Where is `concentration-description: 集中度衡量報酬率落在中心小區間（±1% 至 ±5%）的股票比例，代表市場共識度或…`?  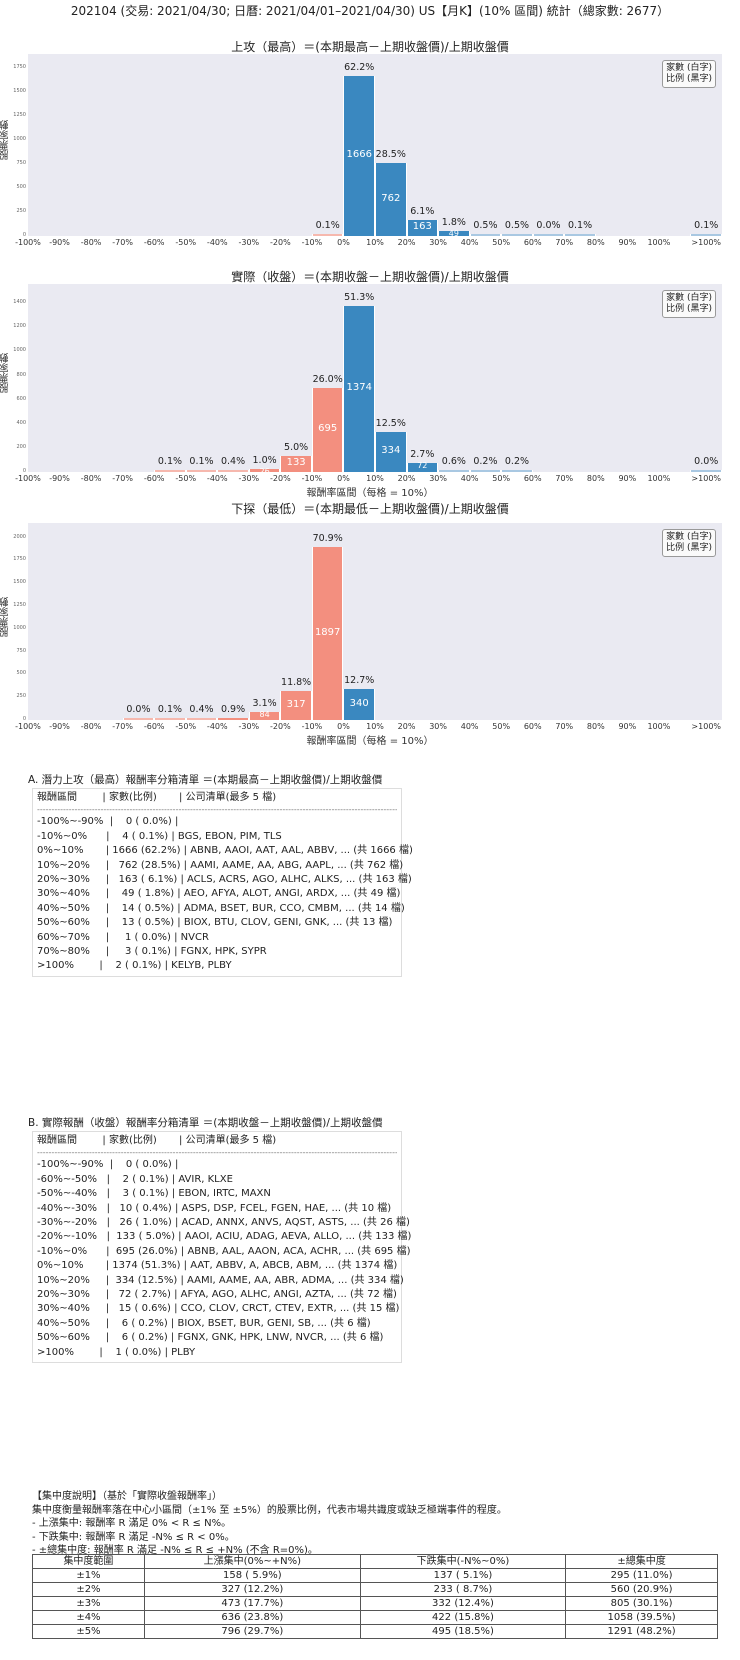 concentration-description: 集中度衡量報酬率落在中心小區間（±1% 至 ±5%）的股票比例，代表市場共識度或… is located at coordinates (269, 1510).